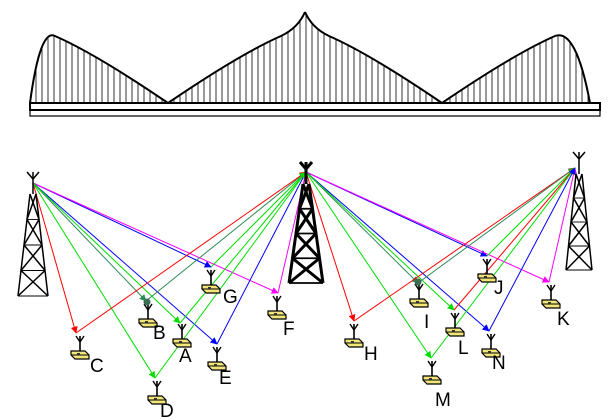 Image resolution: width=608 pixels, height=419 pixels. What do you see at coordinates (555, 307) in the screenshot?
I see `sensor-node-k: K` at bounding box center [555, 307].